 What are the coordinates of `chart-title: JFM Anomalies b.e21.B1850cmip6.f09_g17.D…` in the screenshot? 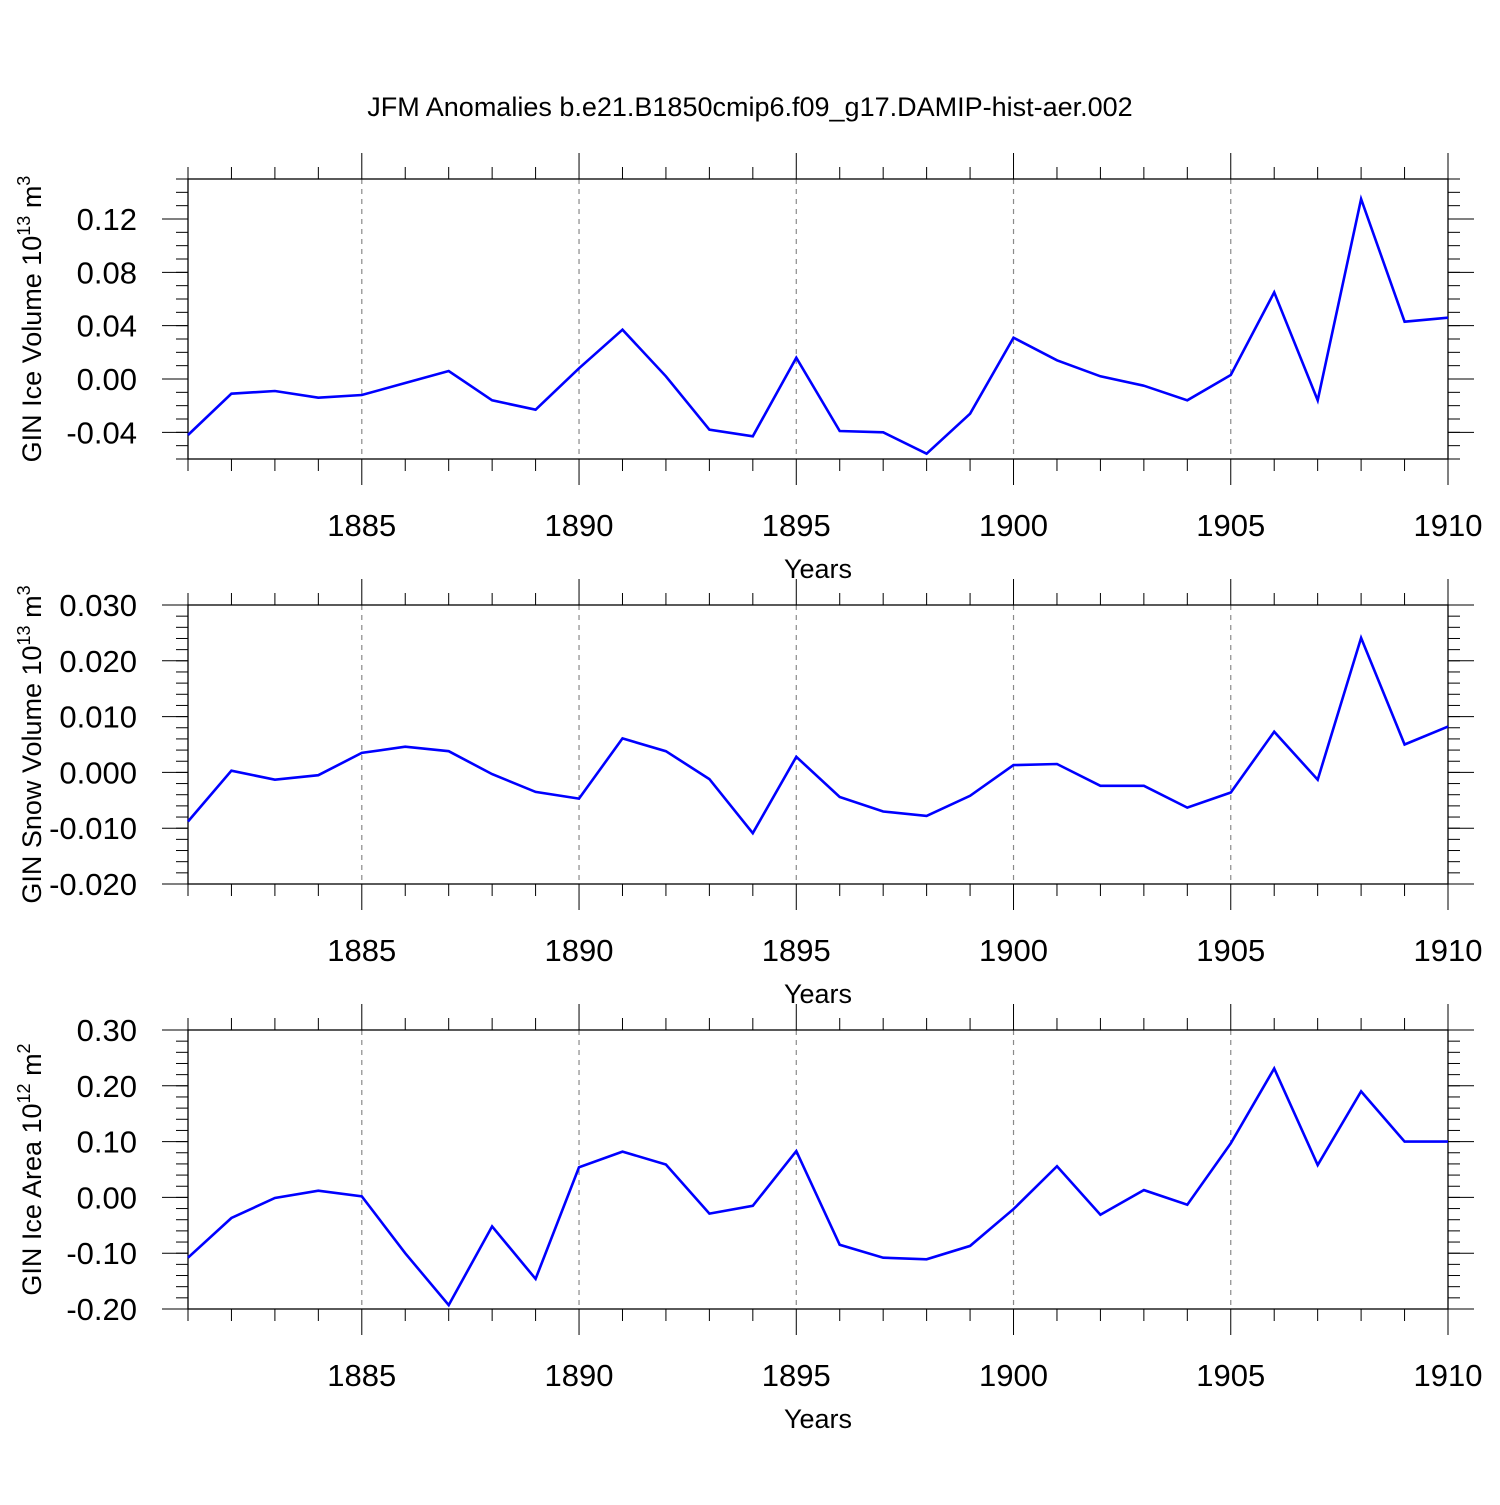 It's located at (749, 107).